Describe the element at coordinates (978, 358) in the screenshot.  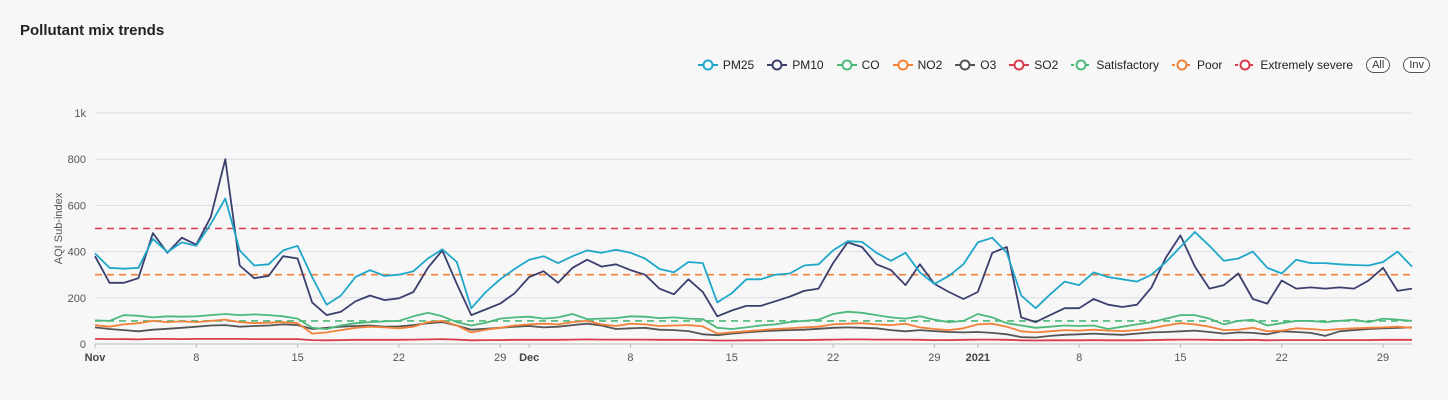
I see `x-tick-label: 2021` at that location.